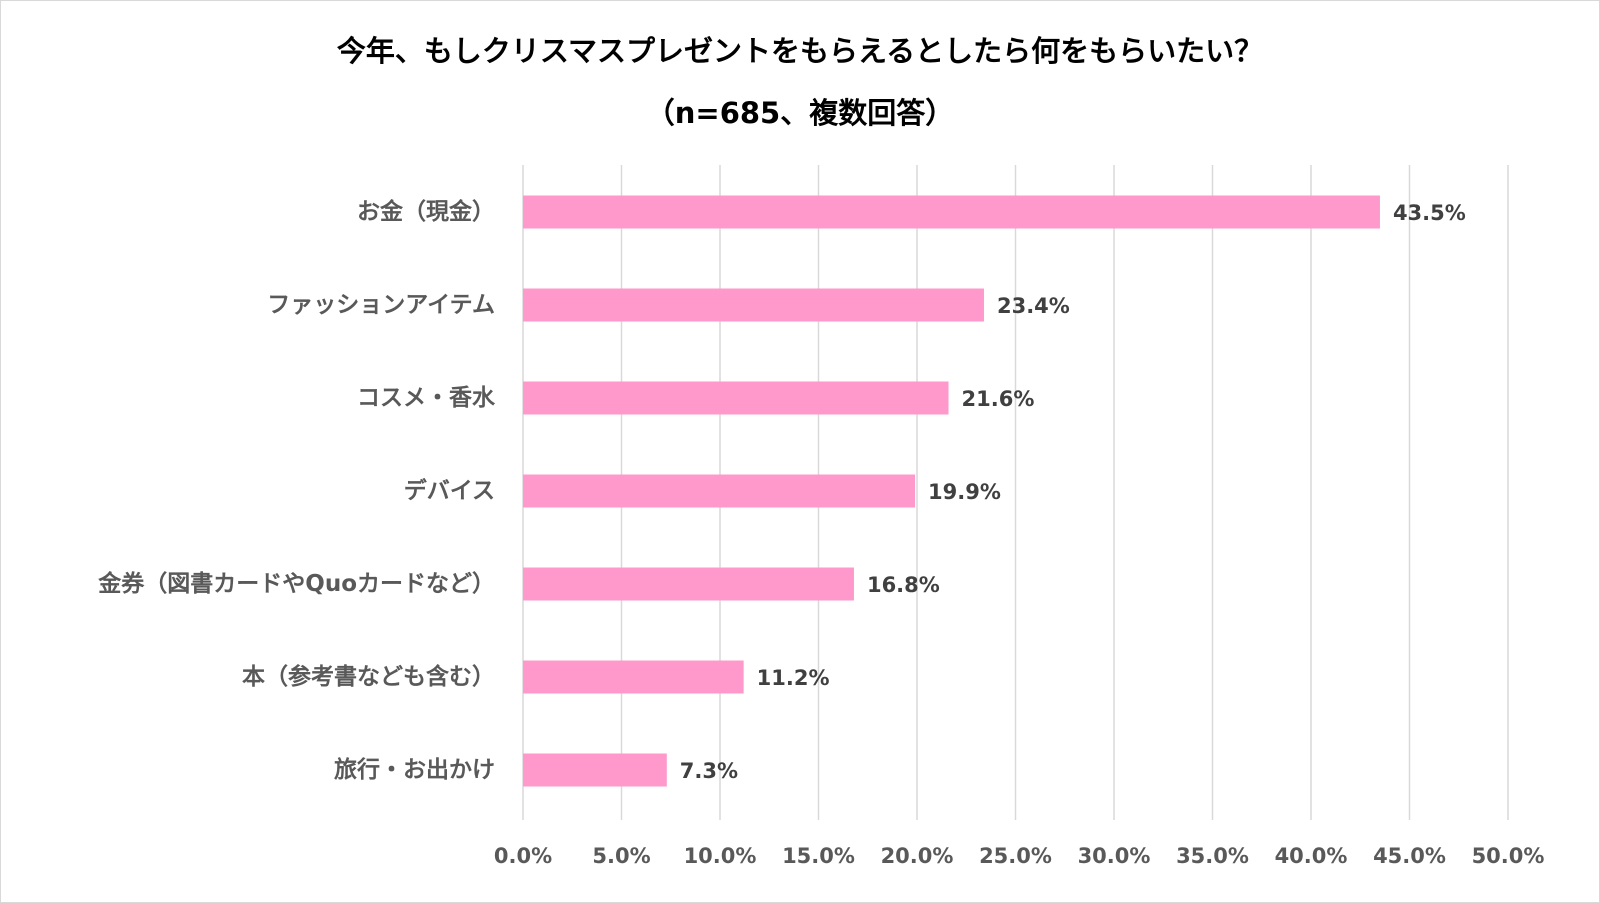 This screenshot has width=1600, height=903. Describe the element at coordinates (414, 769) in the screenshot. I see `category-label: 旅行・お出かけ` at that location.